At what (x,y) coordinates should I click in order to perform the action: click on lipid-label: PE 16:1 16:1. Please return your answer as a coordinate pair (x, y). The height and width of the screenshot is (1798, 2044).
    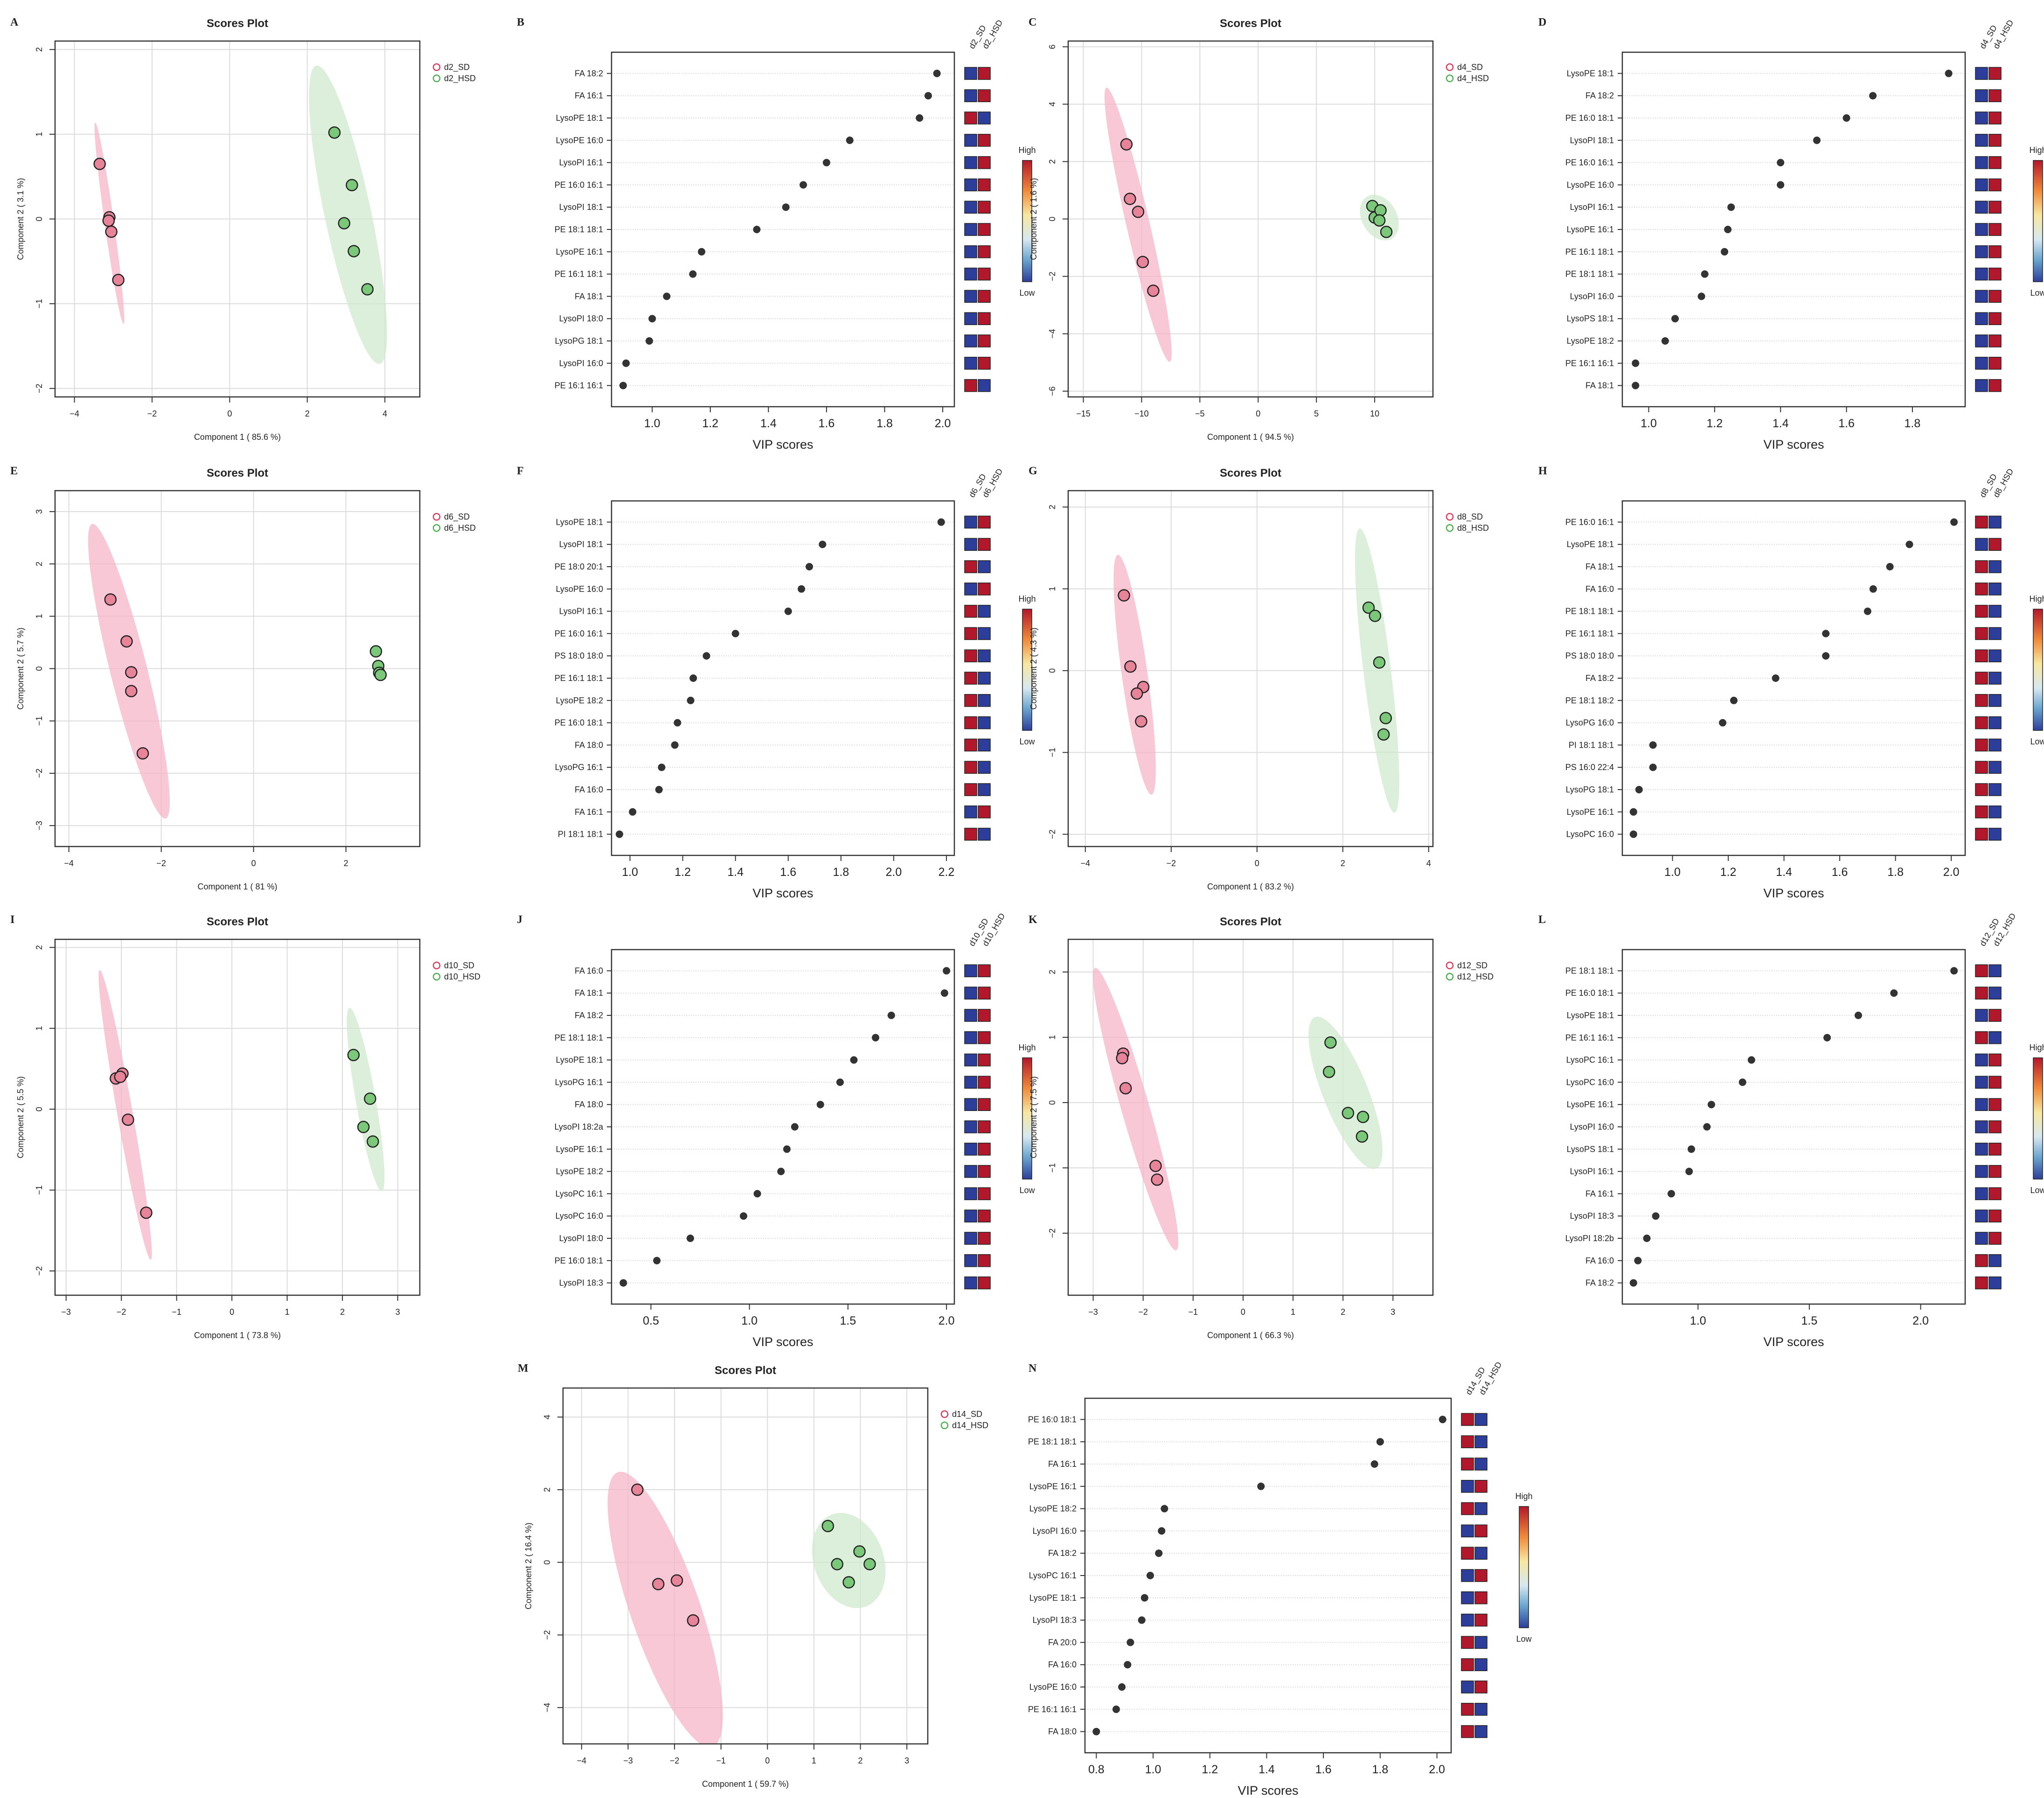
    Looking at the image, I should click on (1589, 363).